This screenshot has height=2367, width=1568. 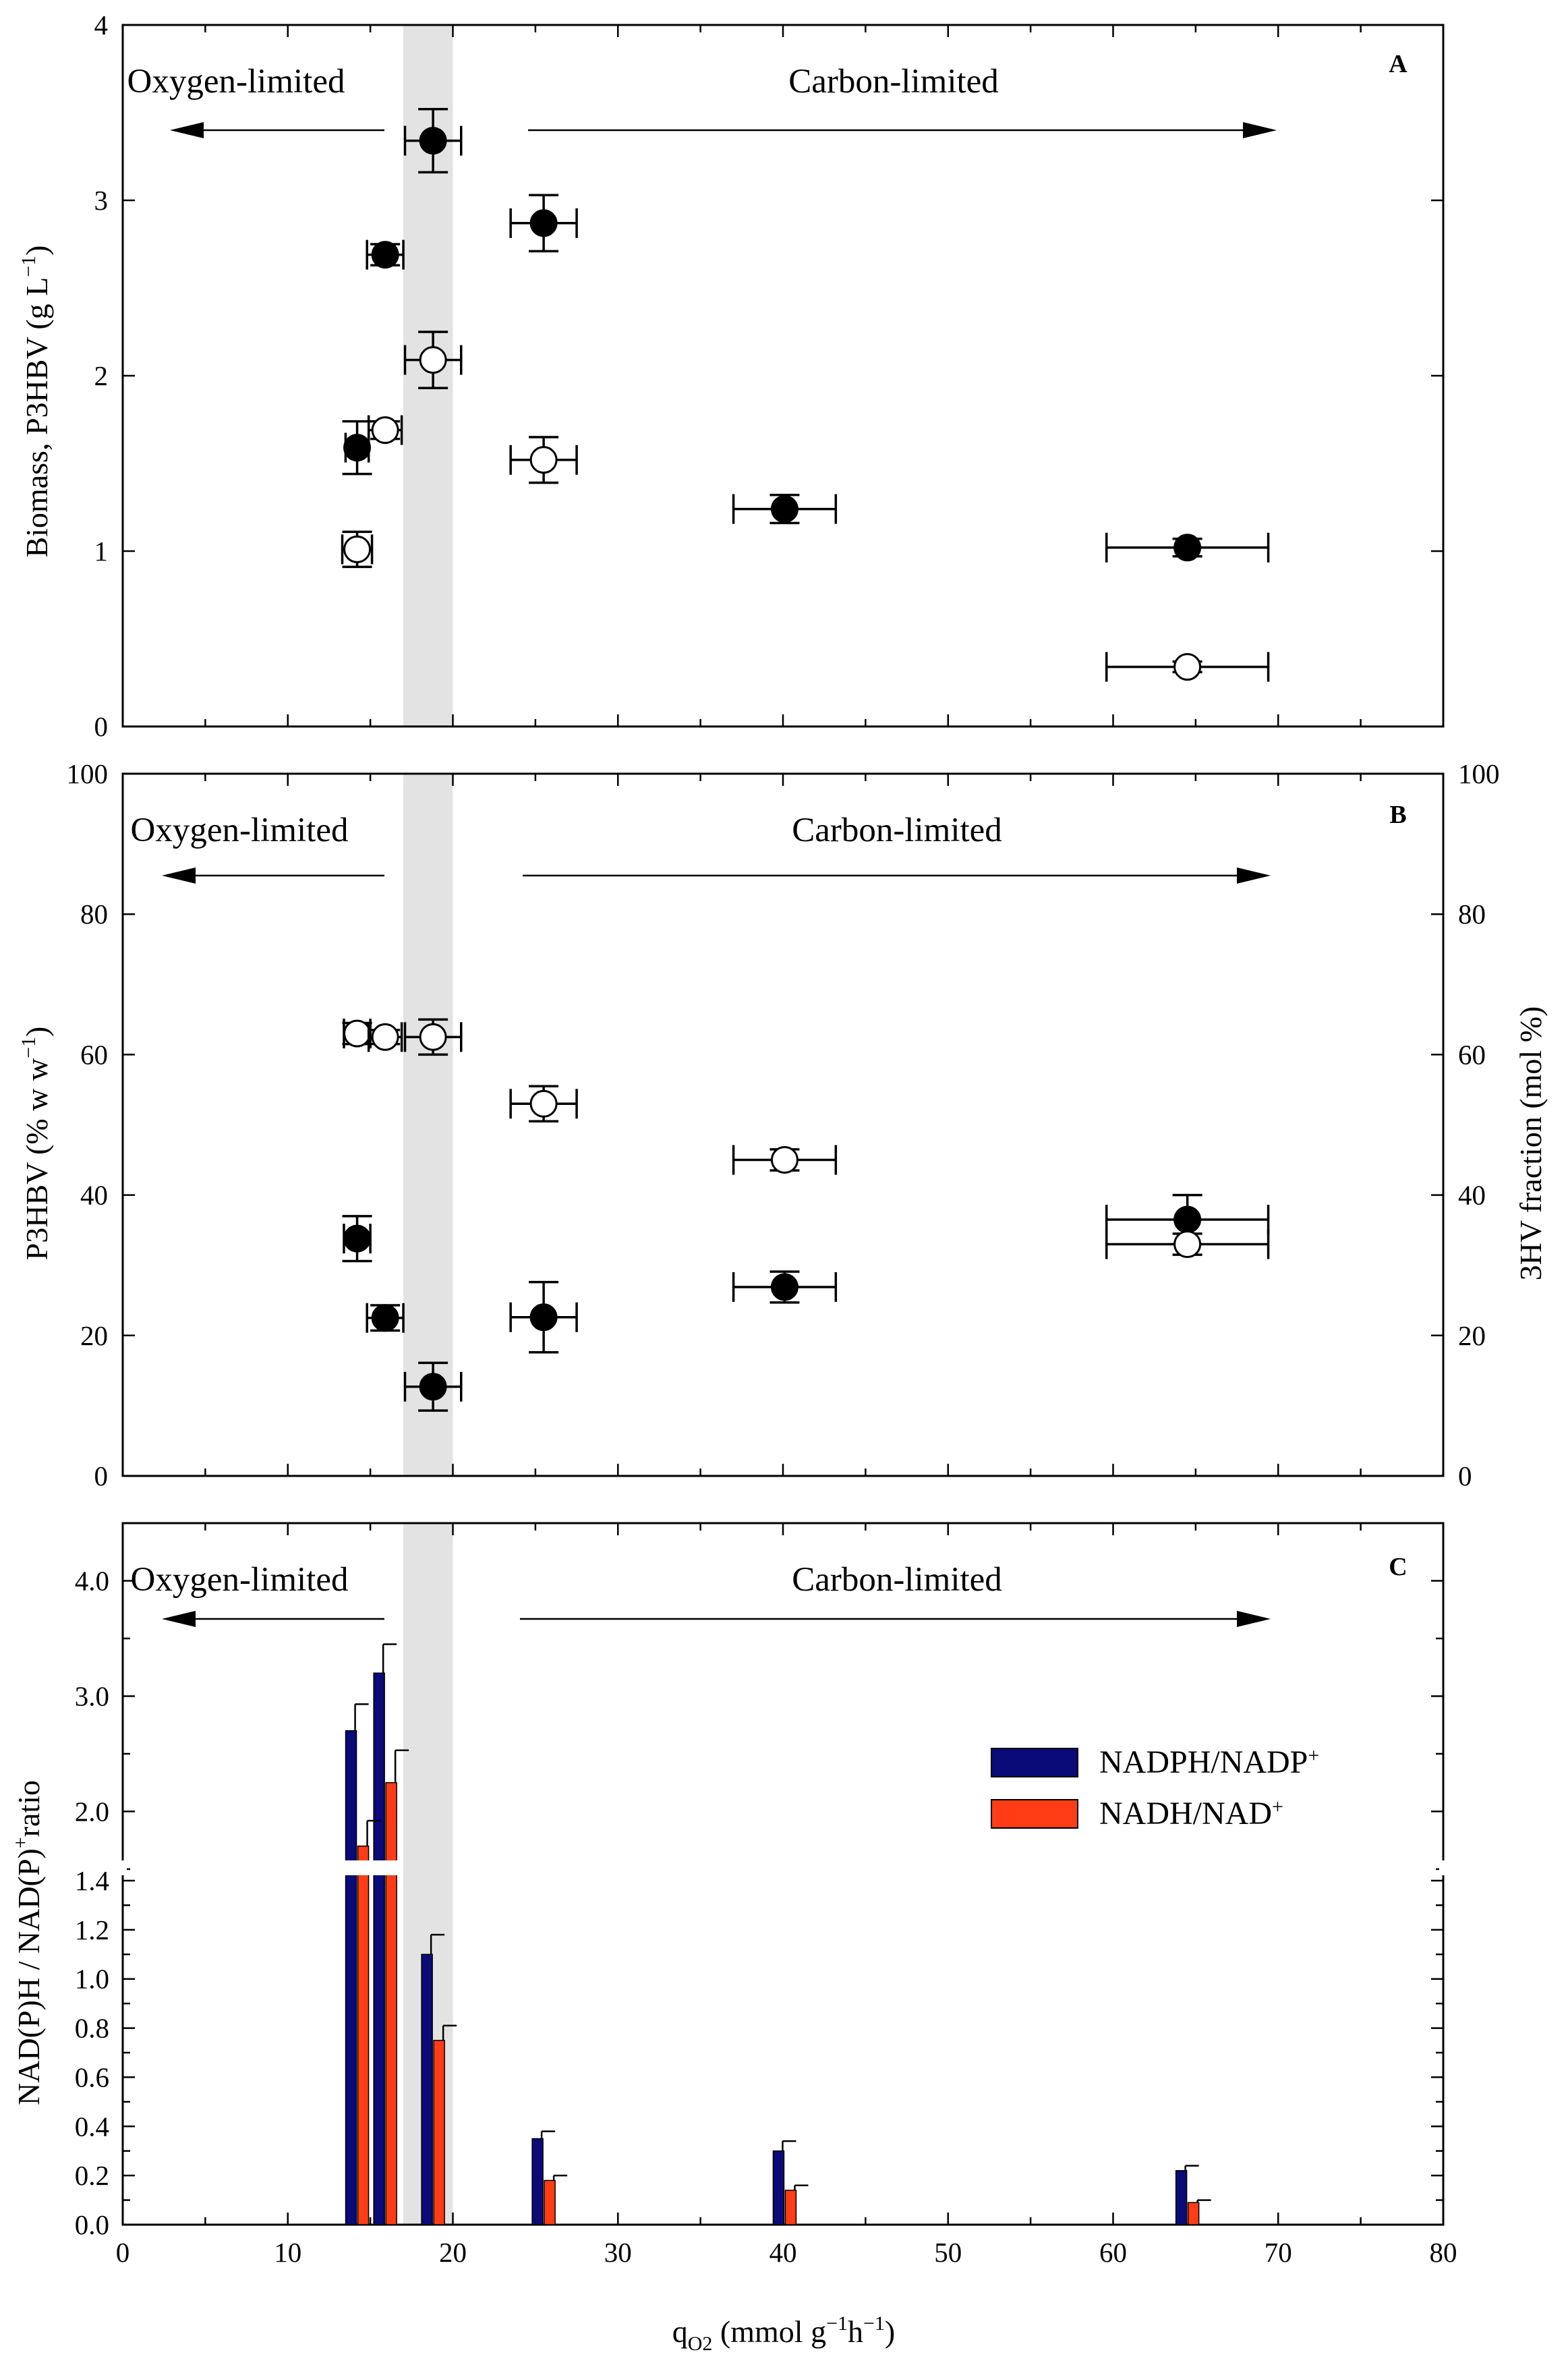 What do you see at coordinates (893, 82) in the screenshot?
I see `carbon-limited-label-a: Carbon-limited` at bounding box center [893, 82].